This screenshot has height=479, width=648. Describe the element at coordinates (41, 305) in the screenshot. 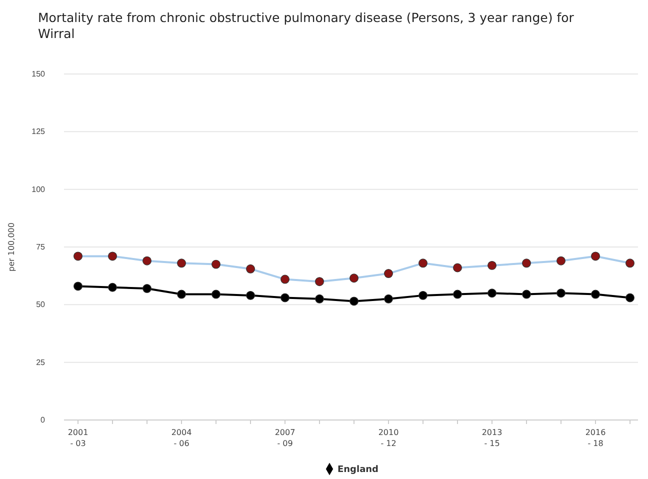

I see `y-tick-label: 50` at that location.